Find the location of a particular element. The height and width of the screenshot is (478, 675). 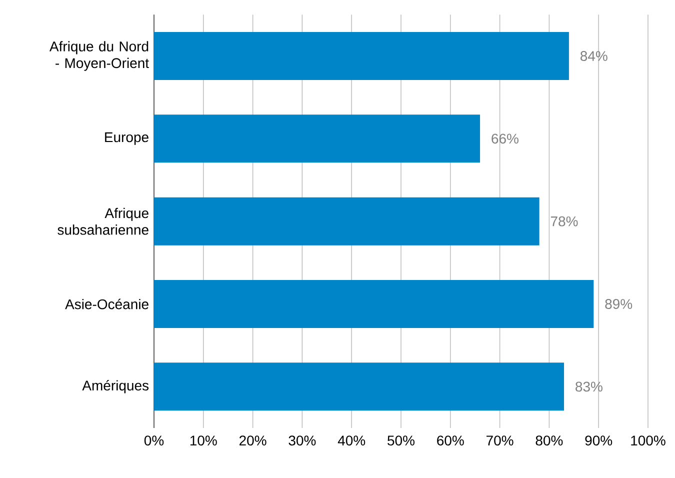

x-tick-label: 10% is located at coordinates (203, 441).